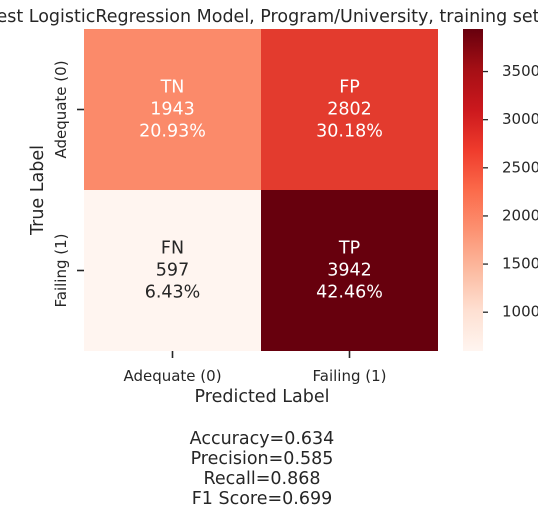 The height and width of the screenshot is (517, 538). What do you see at coordinates (520, 312) in the screenshot?
I see `colorbar-tick-label: 1000` at bounding box center [520, 312].